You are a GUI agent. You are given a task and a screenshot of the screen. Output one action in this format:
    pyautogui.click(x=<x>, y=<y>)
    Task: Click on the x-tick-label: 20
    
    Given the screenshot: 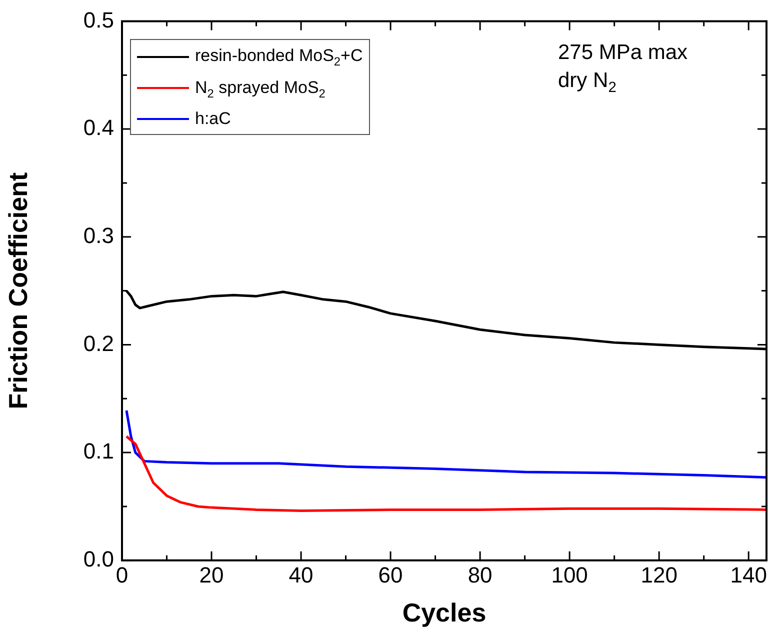 What is the action you would take?
    pyautogui.click(x=211, y=575)
    